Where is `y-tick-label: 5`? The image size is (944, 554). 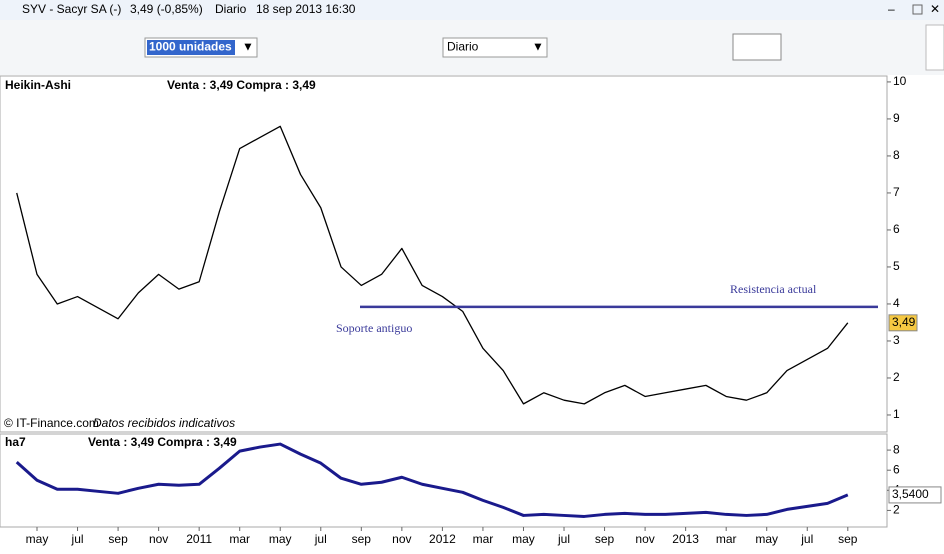
y-tick-label: 5 is located at coordinates (896, 266).